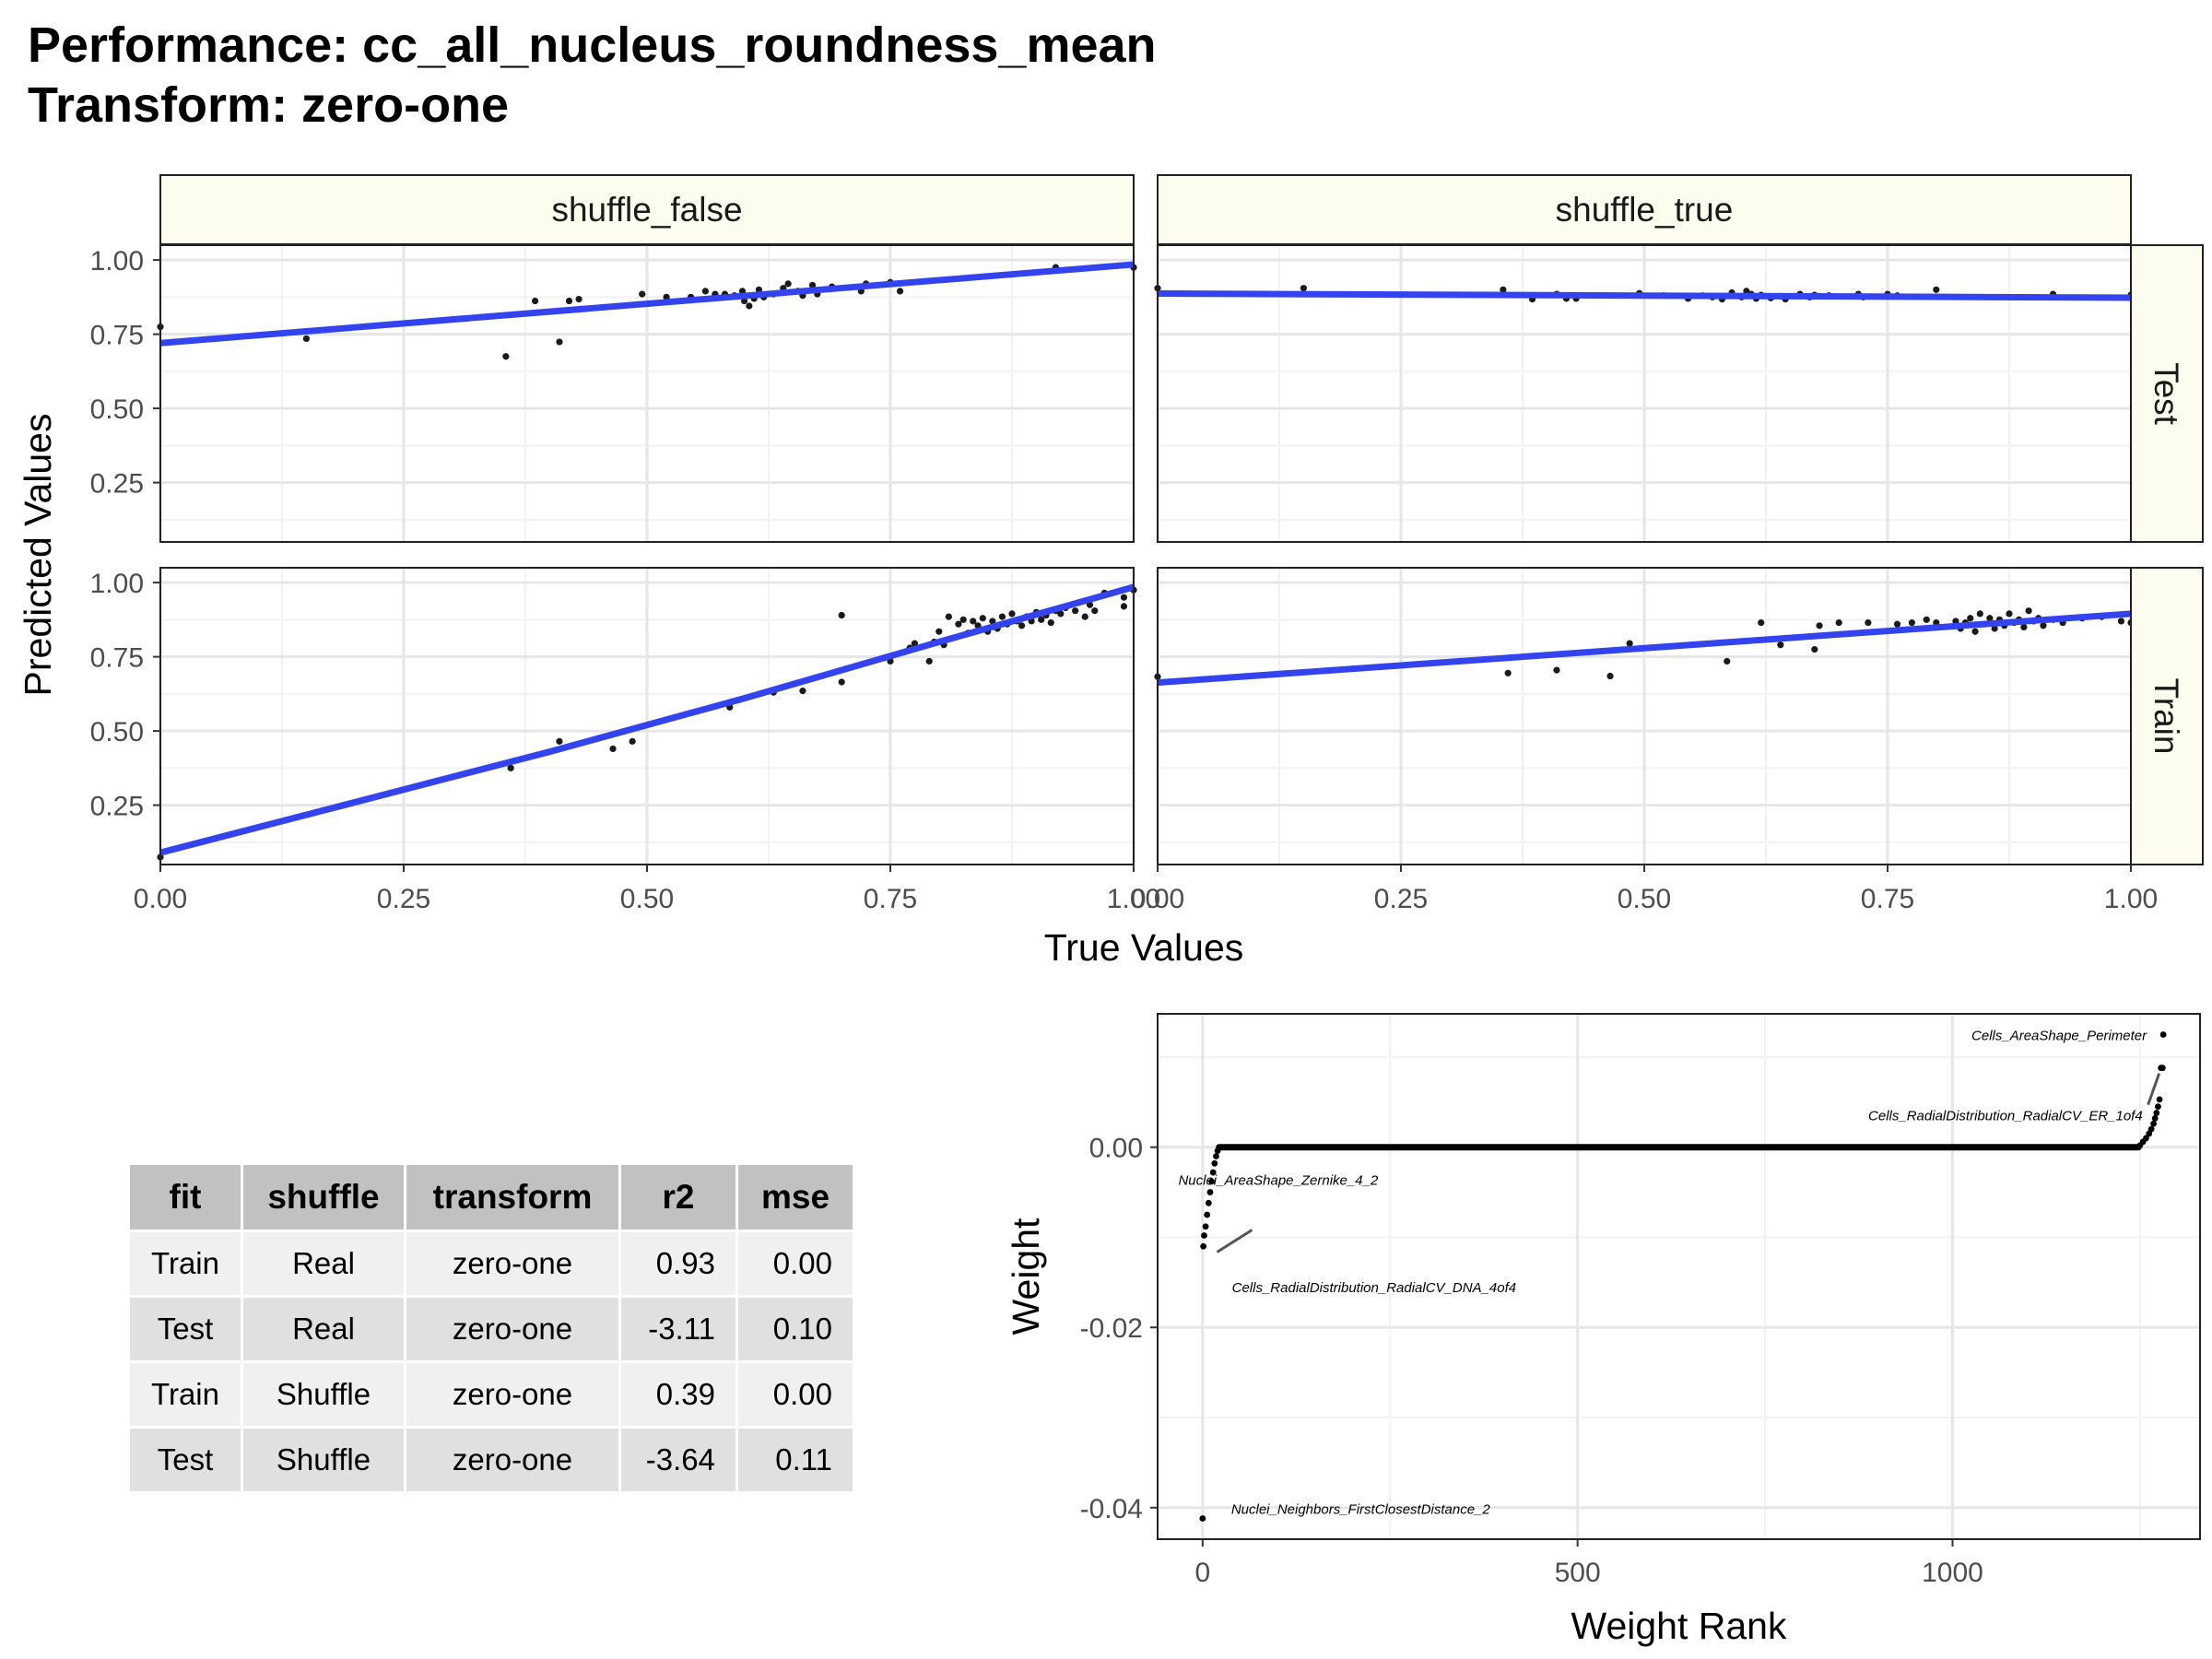 This screenshot has width=2212, height=1659. Describe the element at coordinates (1157, 899) in the screenshot. I see `x-tick-label: 0.00` at that location.